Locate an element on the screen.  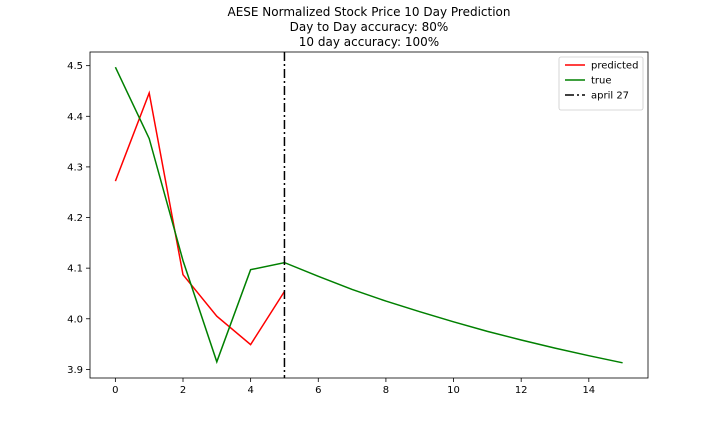
y-tick-label: 4.0 is located at coordinates (75, 319).